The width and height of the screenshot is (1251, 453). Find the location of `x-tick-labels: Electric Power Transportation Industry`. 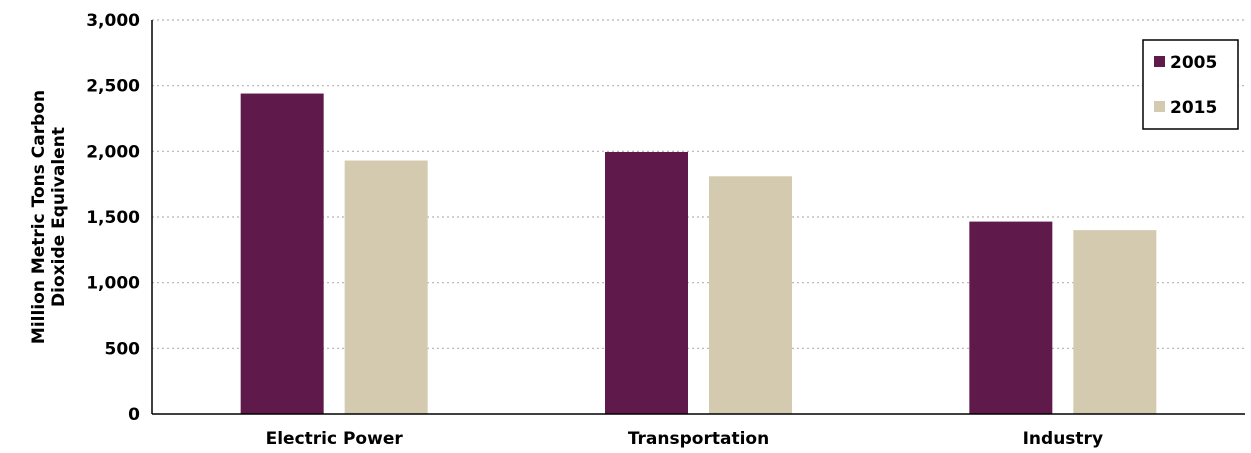

x-tick-labels: Electric Power Transportation Industry is located at coordinates (684, 439).